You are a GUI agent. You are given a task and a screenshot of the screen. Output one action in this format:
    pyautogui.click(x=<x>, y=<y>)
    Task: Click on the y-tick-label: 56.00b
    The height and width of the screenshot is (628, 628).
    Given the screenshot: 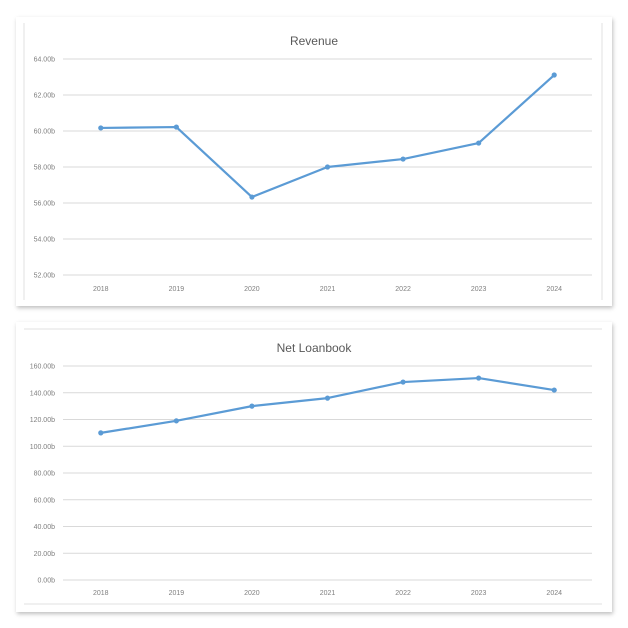 What is the action you would take?
    pyautogui.click(x=45, y=204)
    